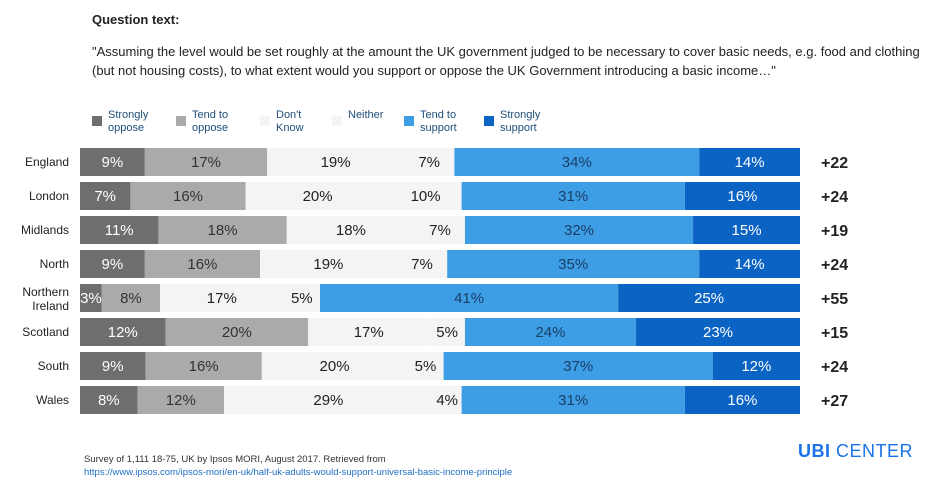  I want to click on category-label-northern-ireland: Northern, so click(45, 292).